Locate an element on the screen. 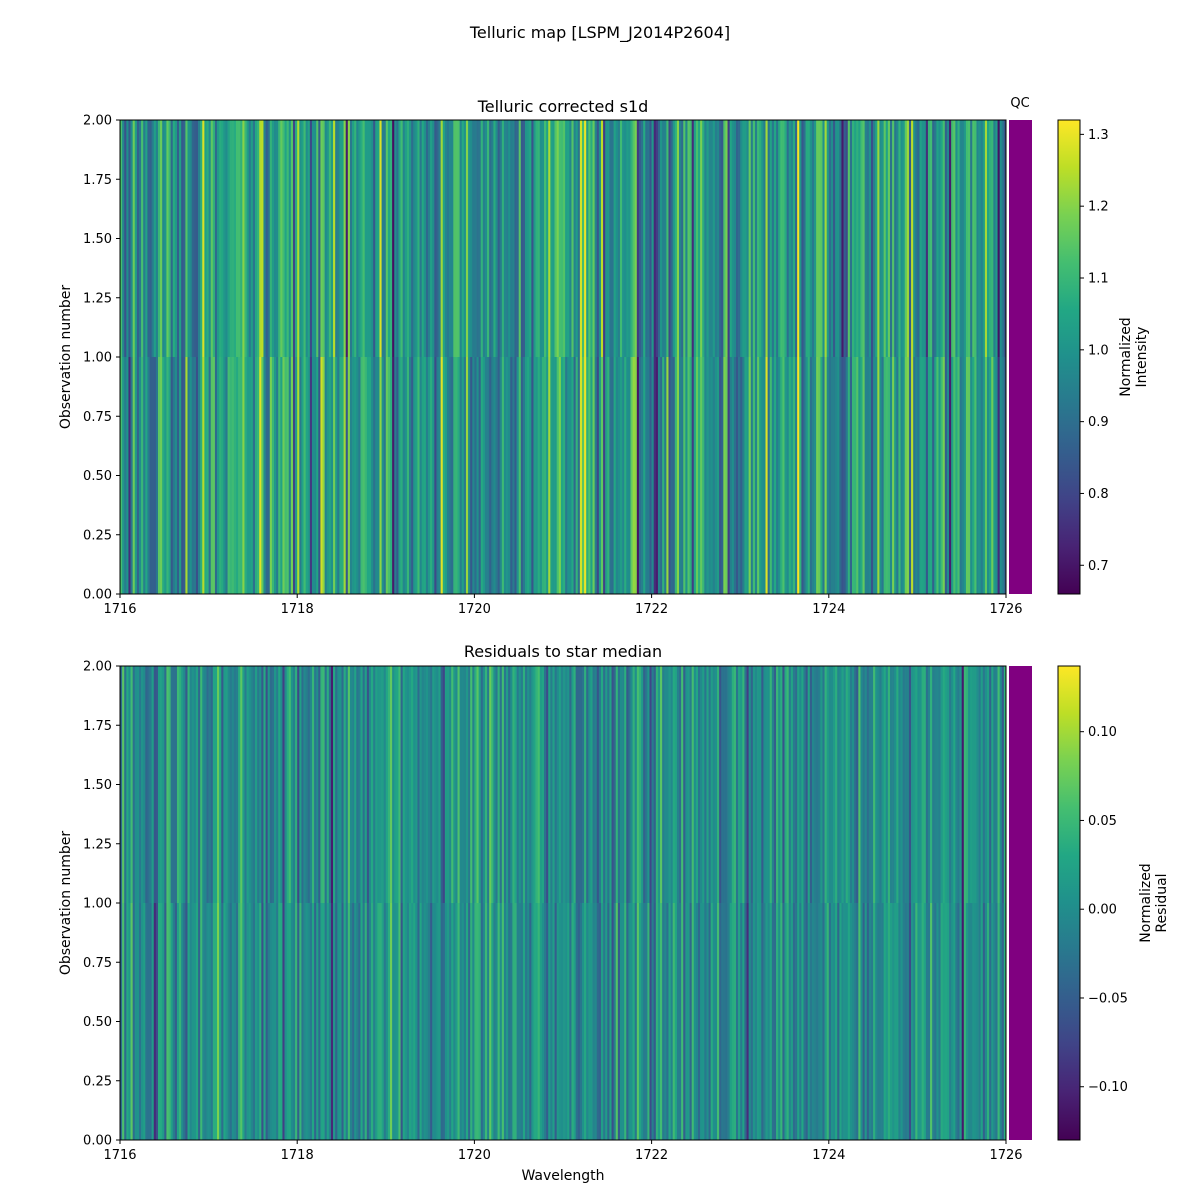 The width and height of the screenshot is (1200, 1200). y-tick-label: 0.00 is located at coordinates (97, 595).